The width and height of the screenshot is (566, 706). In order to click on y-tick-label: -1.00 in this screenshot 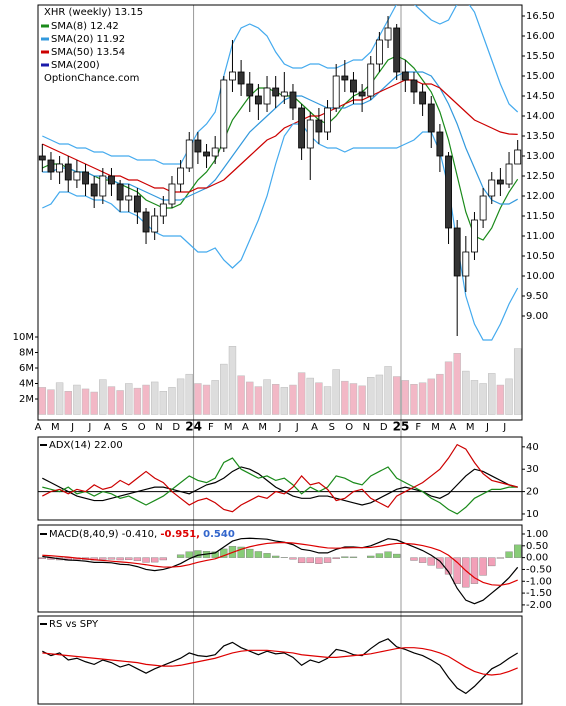, I will do `click(539, 581)`.